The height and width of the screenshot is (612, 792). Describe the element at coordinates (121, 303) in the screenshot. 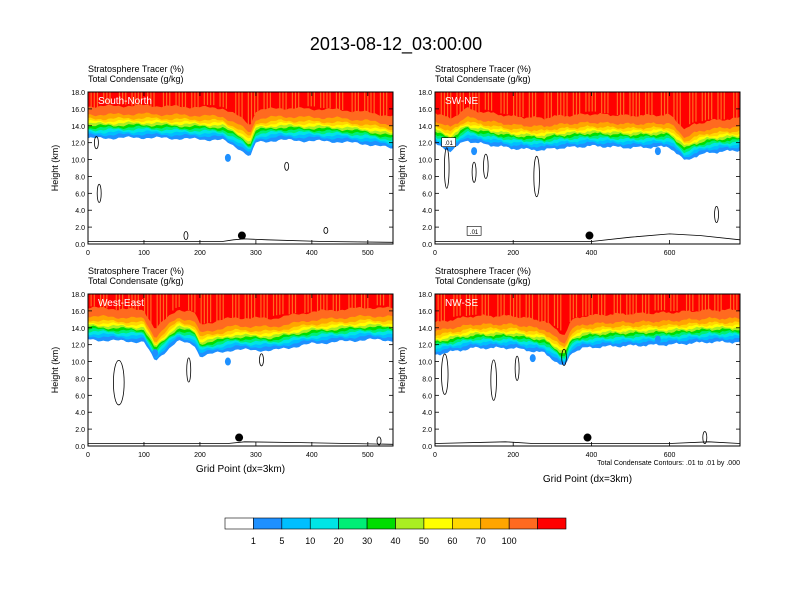

I see `panel-label: West-East` at that location.